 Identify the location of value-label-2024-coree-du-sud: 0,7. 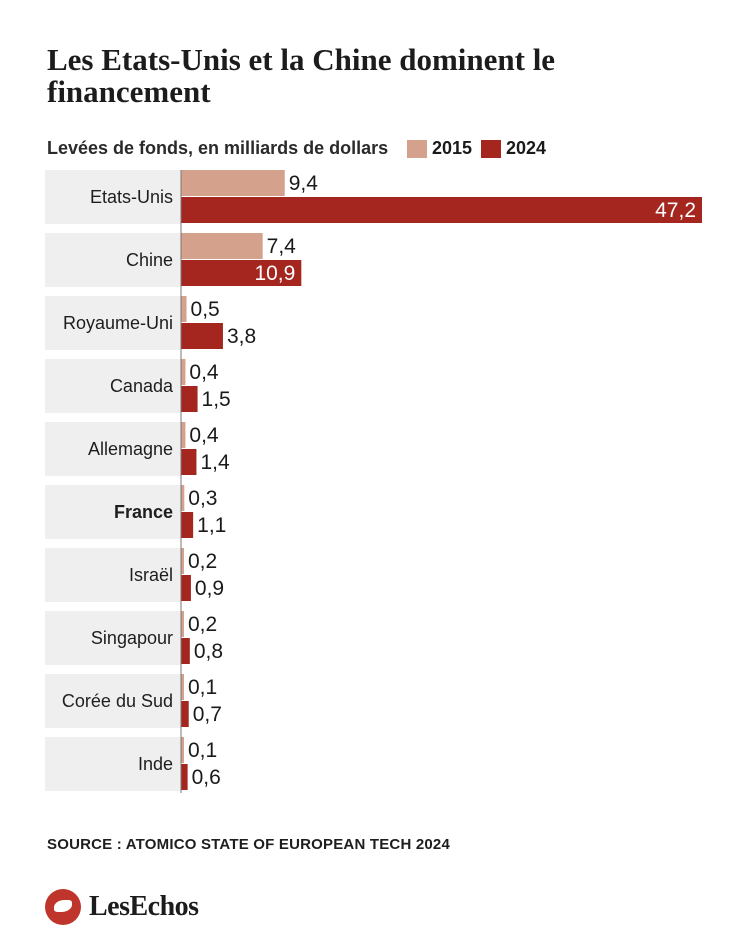
(207, 714).